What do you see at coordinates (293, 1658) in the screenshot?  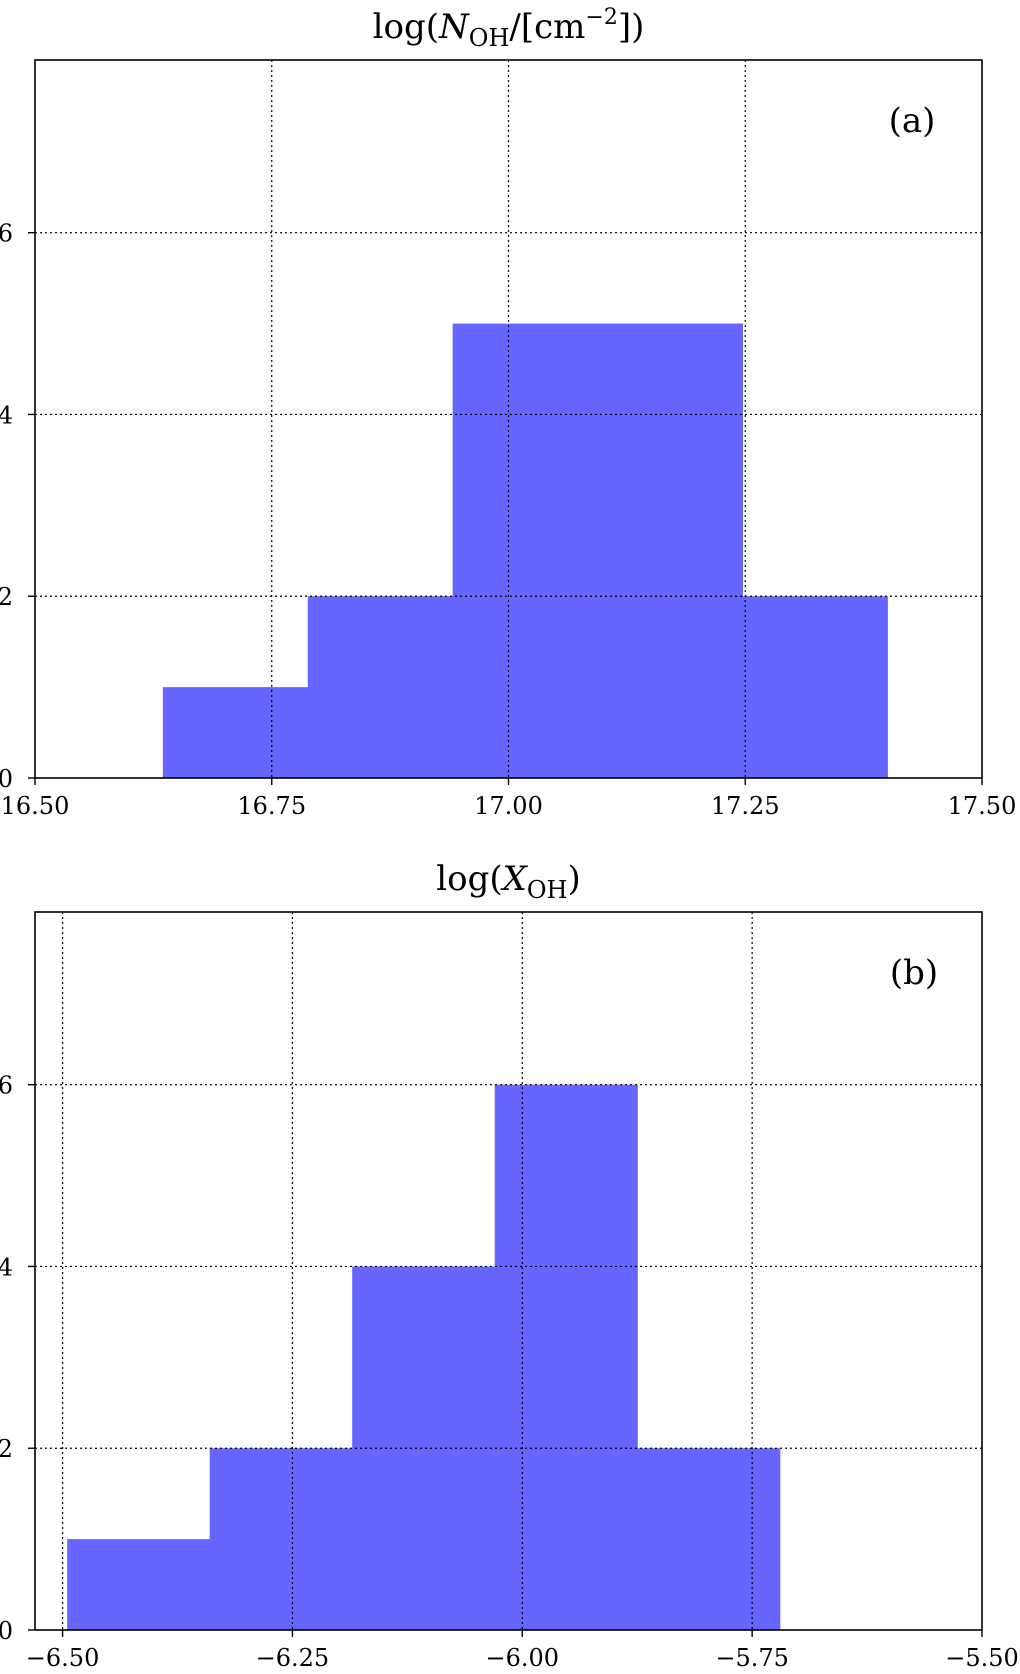 I see `x-tick-label: −6.25` at bounding box center [293, 1658].